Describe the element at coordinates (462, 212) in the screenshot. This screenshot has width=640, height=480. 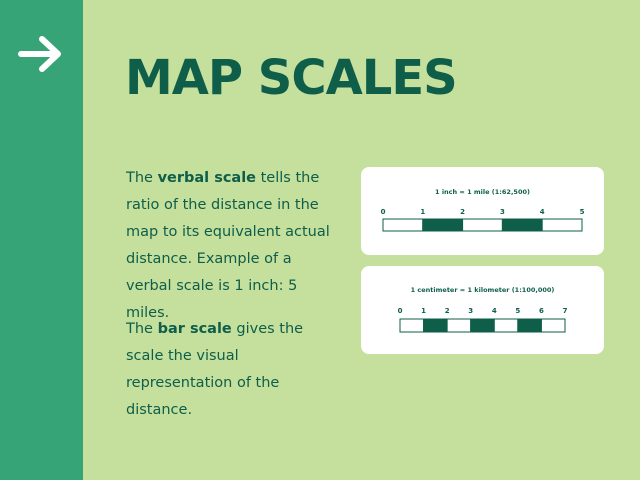
I see `inch-scale-tick-label: 2` at that location.